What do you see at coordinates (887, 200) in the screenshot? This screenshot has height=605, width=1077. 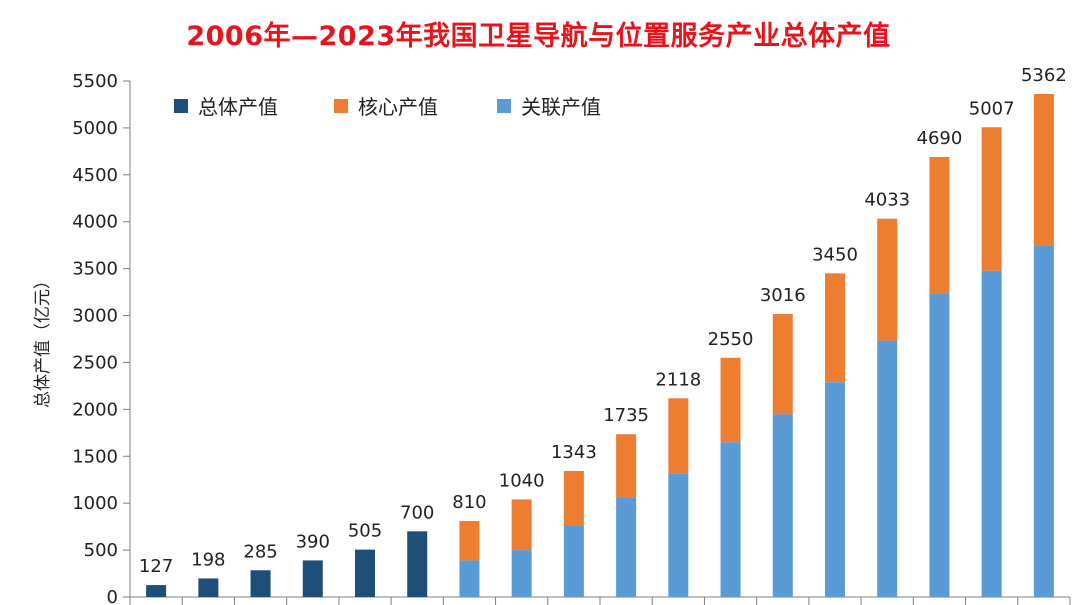 I see `data-label: 4033` at bounding box center [887, 200].